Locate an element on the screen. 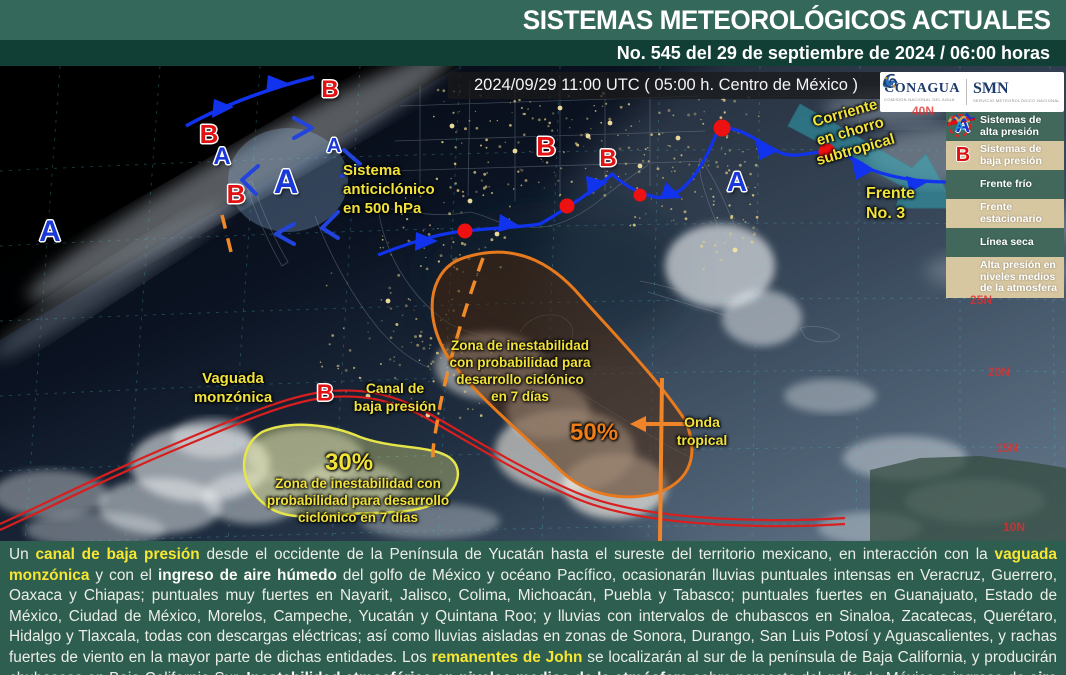 This screenshot has width=1066, height=675. legend-row: Línea seca is located at coordinates (1005, 186).